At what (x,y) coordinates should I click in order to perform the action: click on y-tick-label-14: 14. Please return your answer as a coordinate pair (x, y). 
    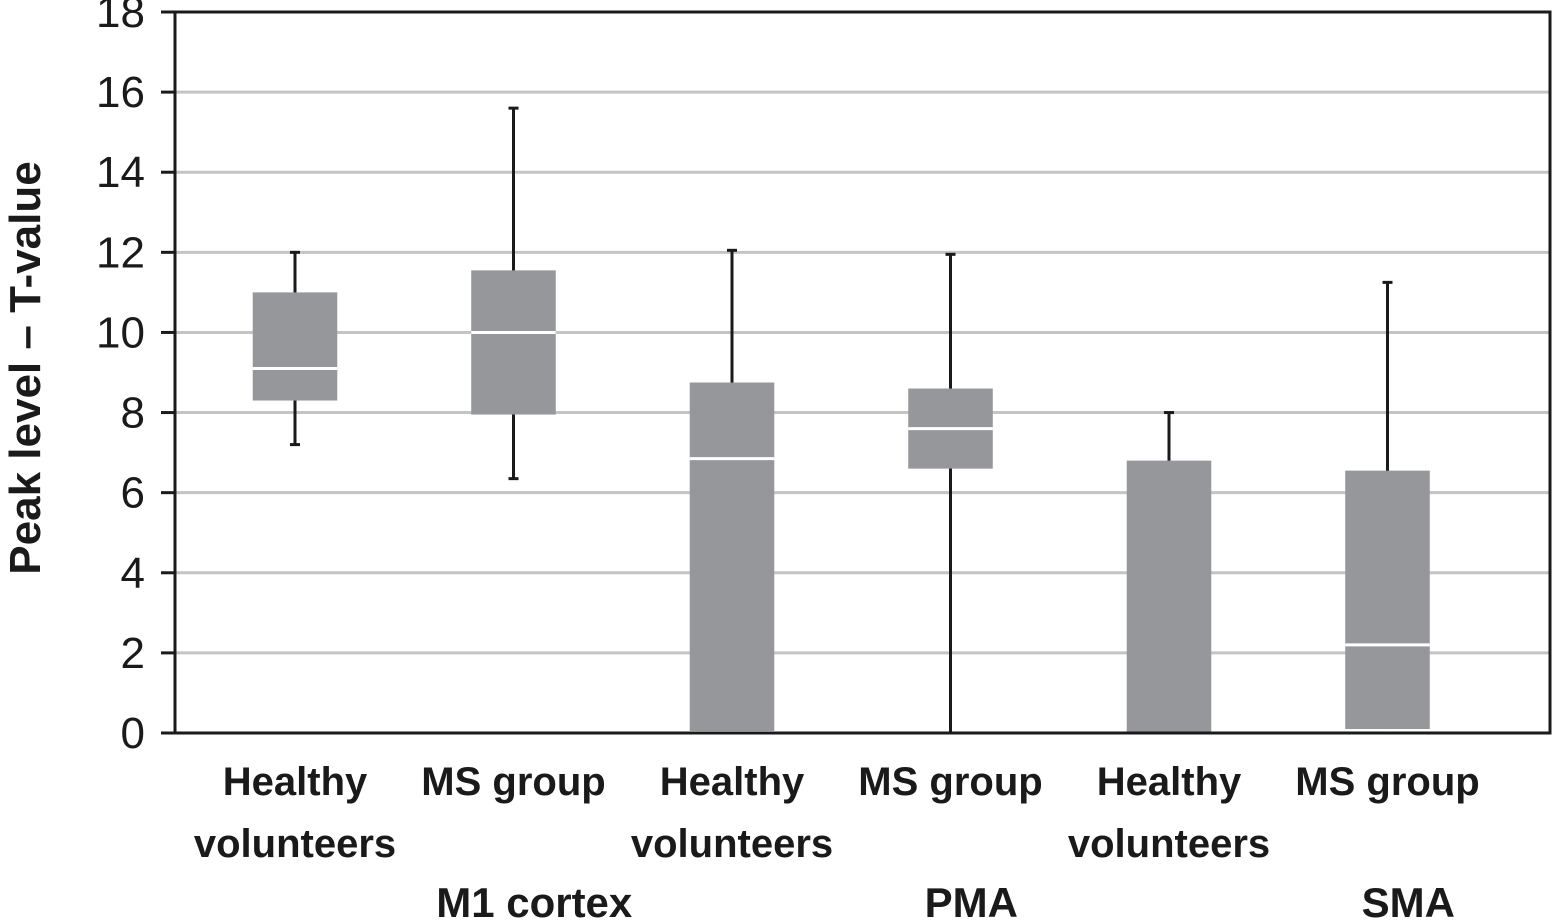
    Looking at the image, I should click on (120, 172).